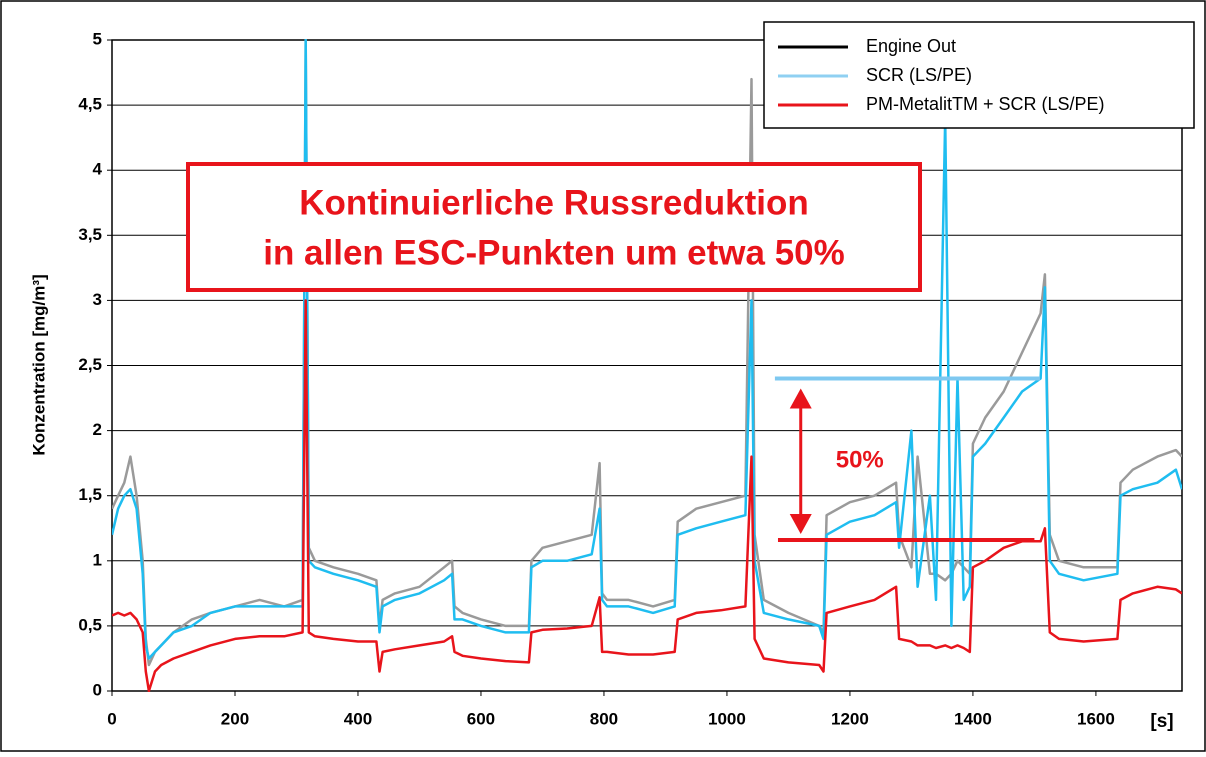 The image size is (1206, 757). I want to click on annotation-text: in allen ESC-Punkten um etwa 50%, so click(554, 252).